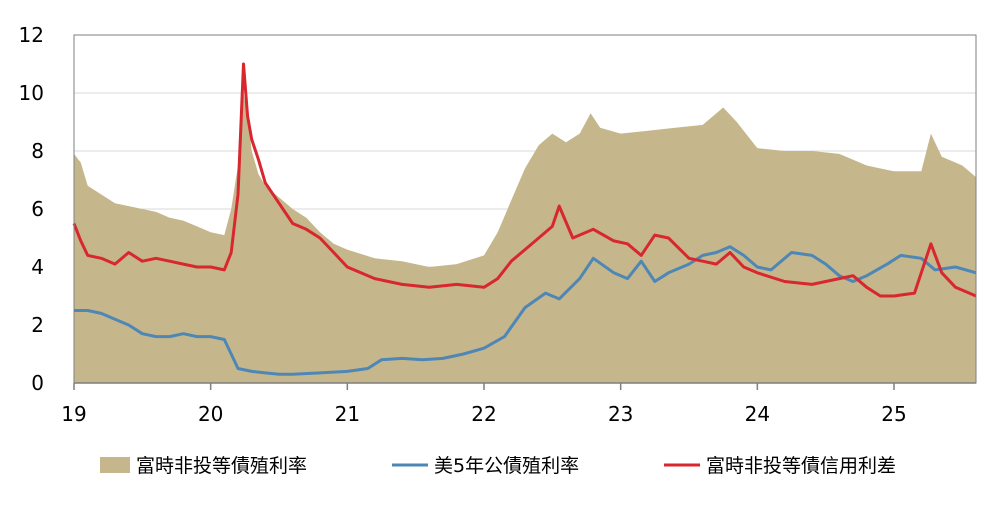 The width and height of the screenshot is (1000, 512). What do you see at coordinates (37, 325) in the screenshot?
I see `y-tick-label: 2` at bounding box center [37, 325].